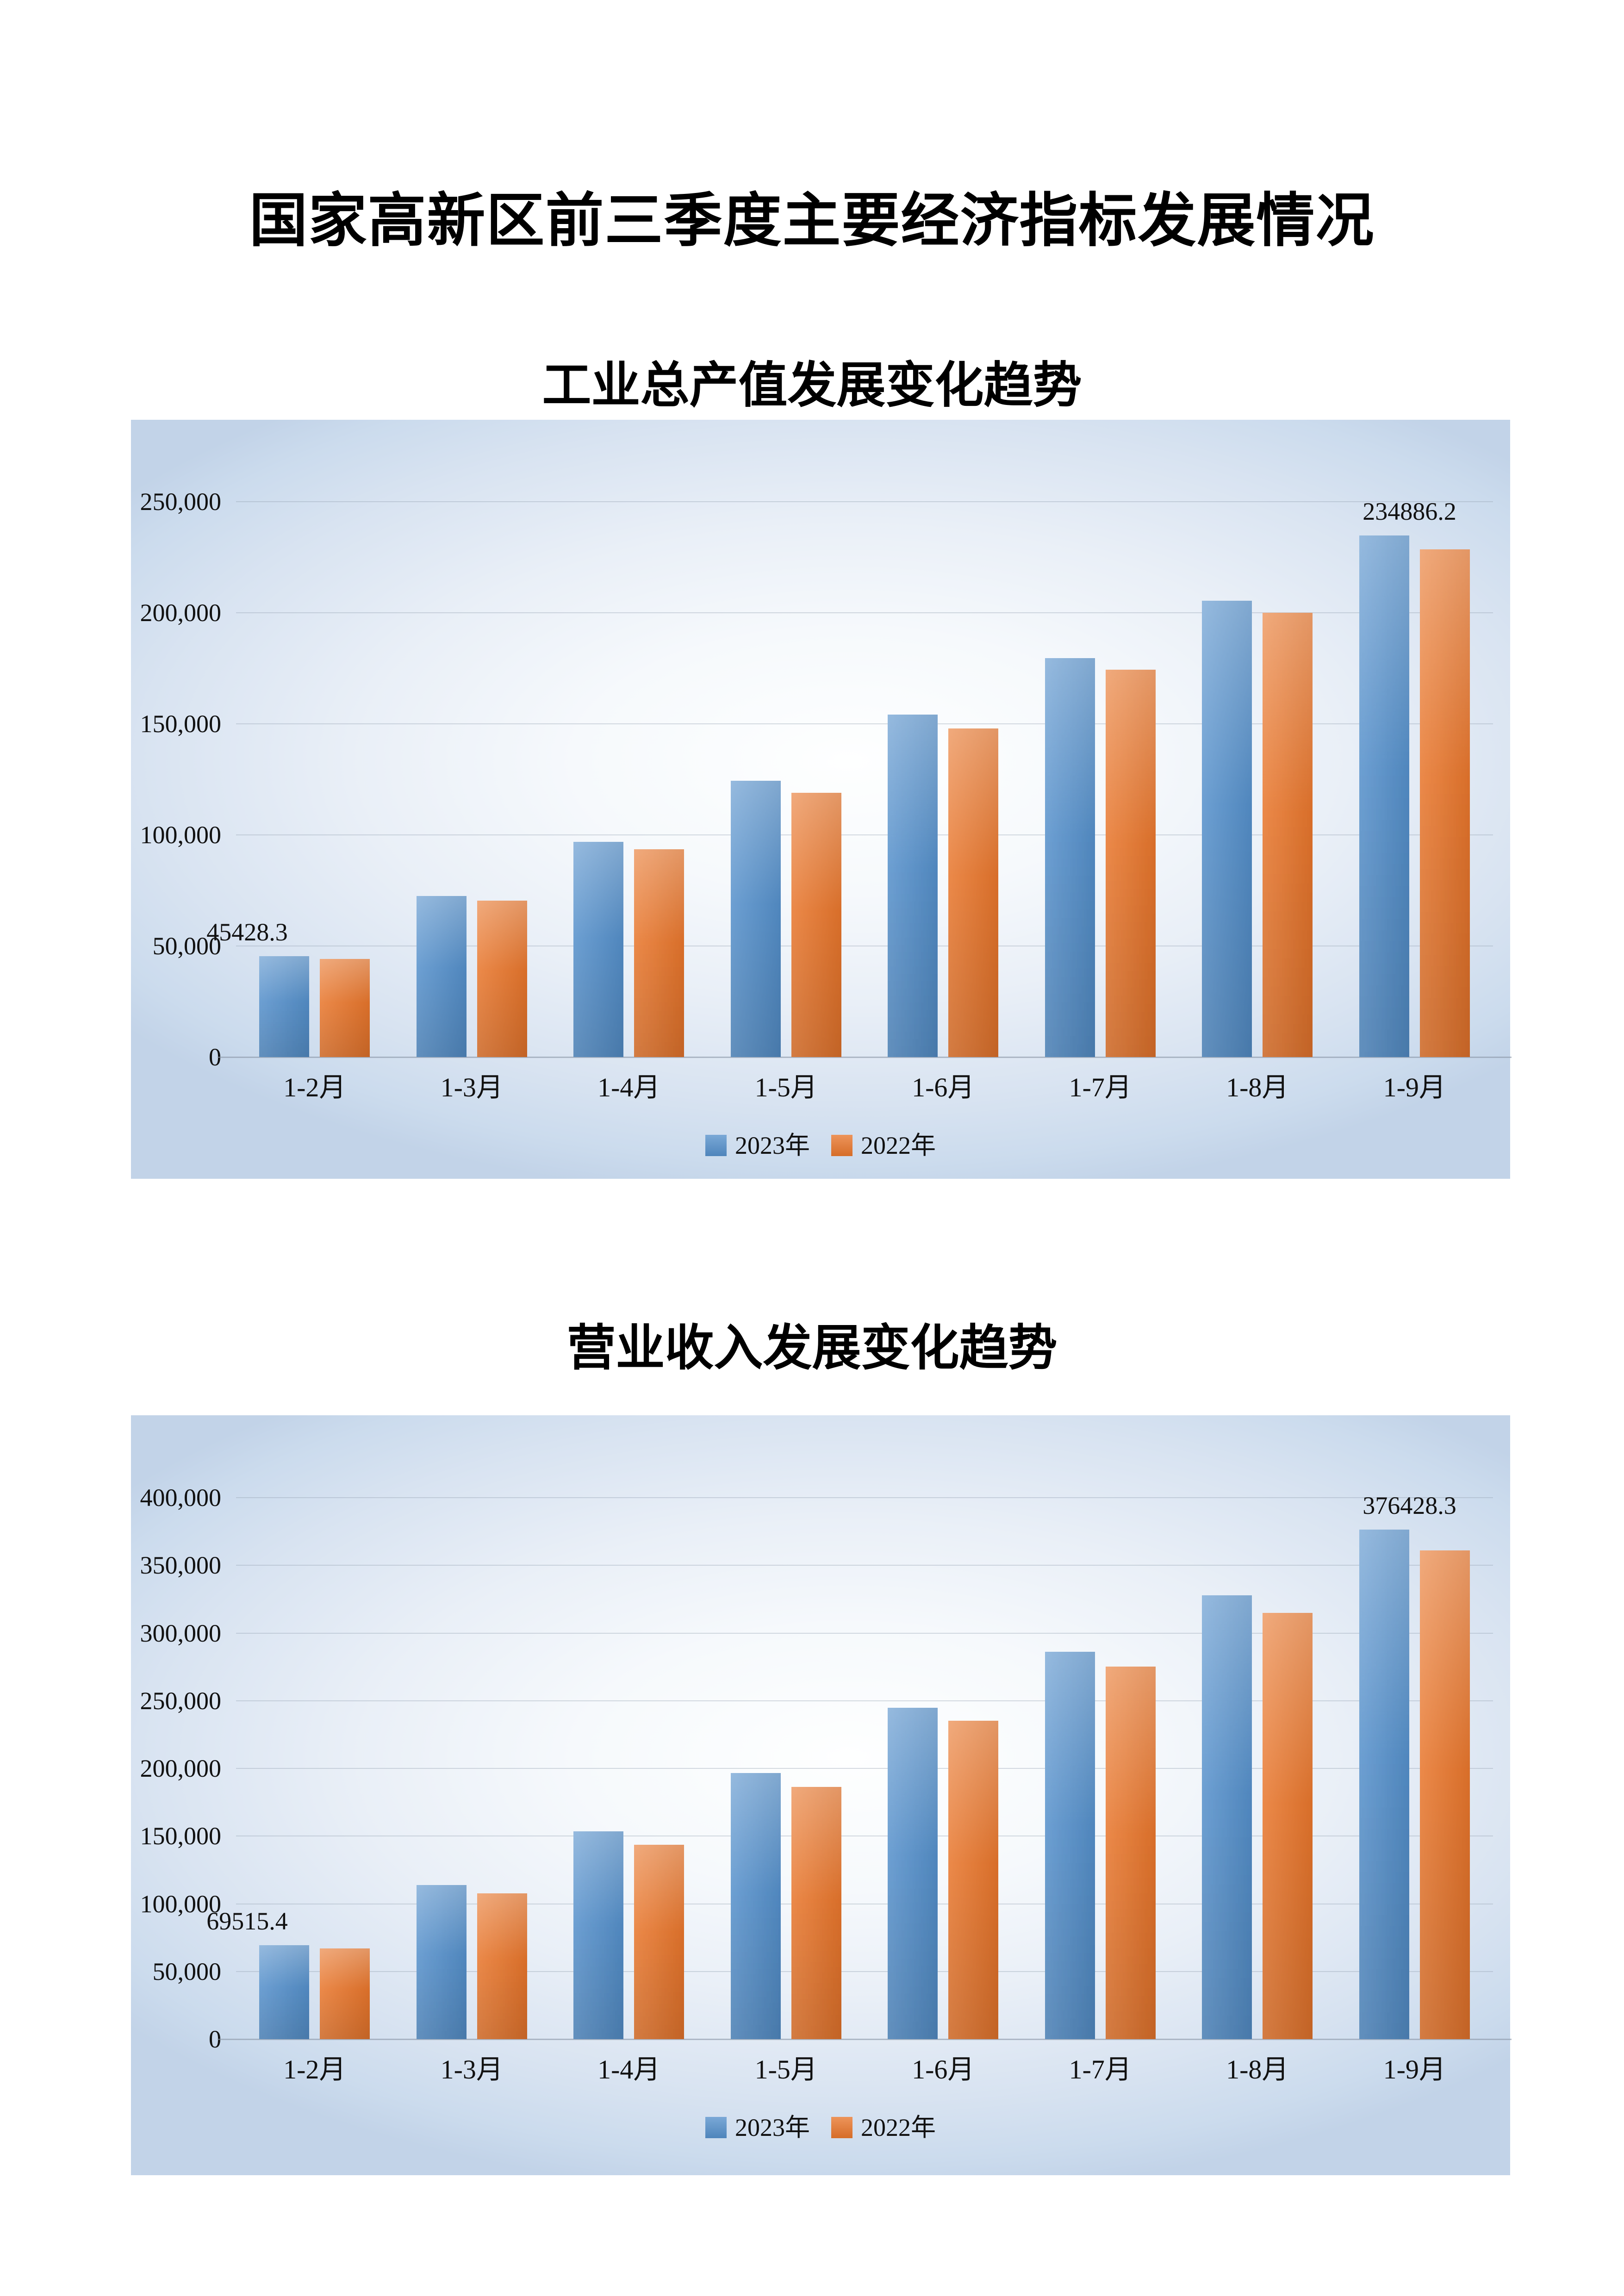  Describe the element at coordinates (812, 386) in the screenshot. I see `chart1-title: 工业总产值发展变化趋势` at that location.